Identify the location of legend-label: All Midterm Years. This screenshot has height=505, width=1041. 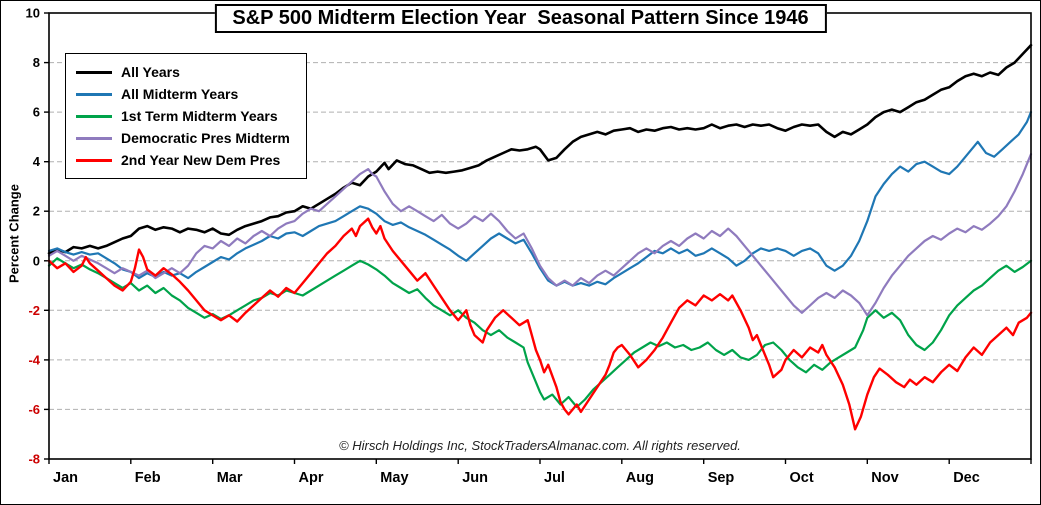
(180, 94).